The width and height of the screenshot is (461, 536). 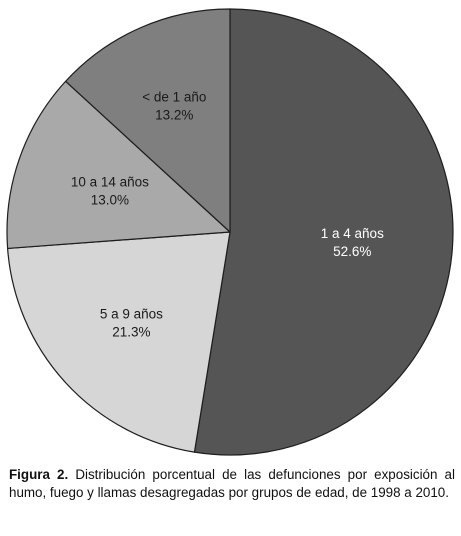 I want to click on figure-label: Figura 2., so click(x=39, y=474).